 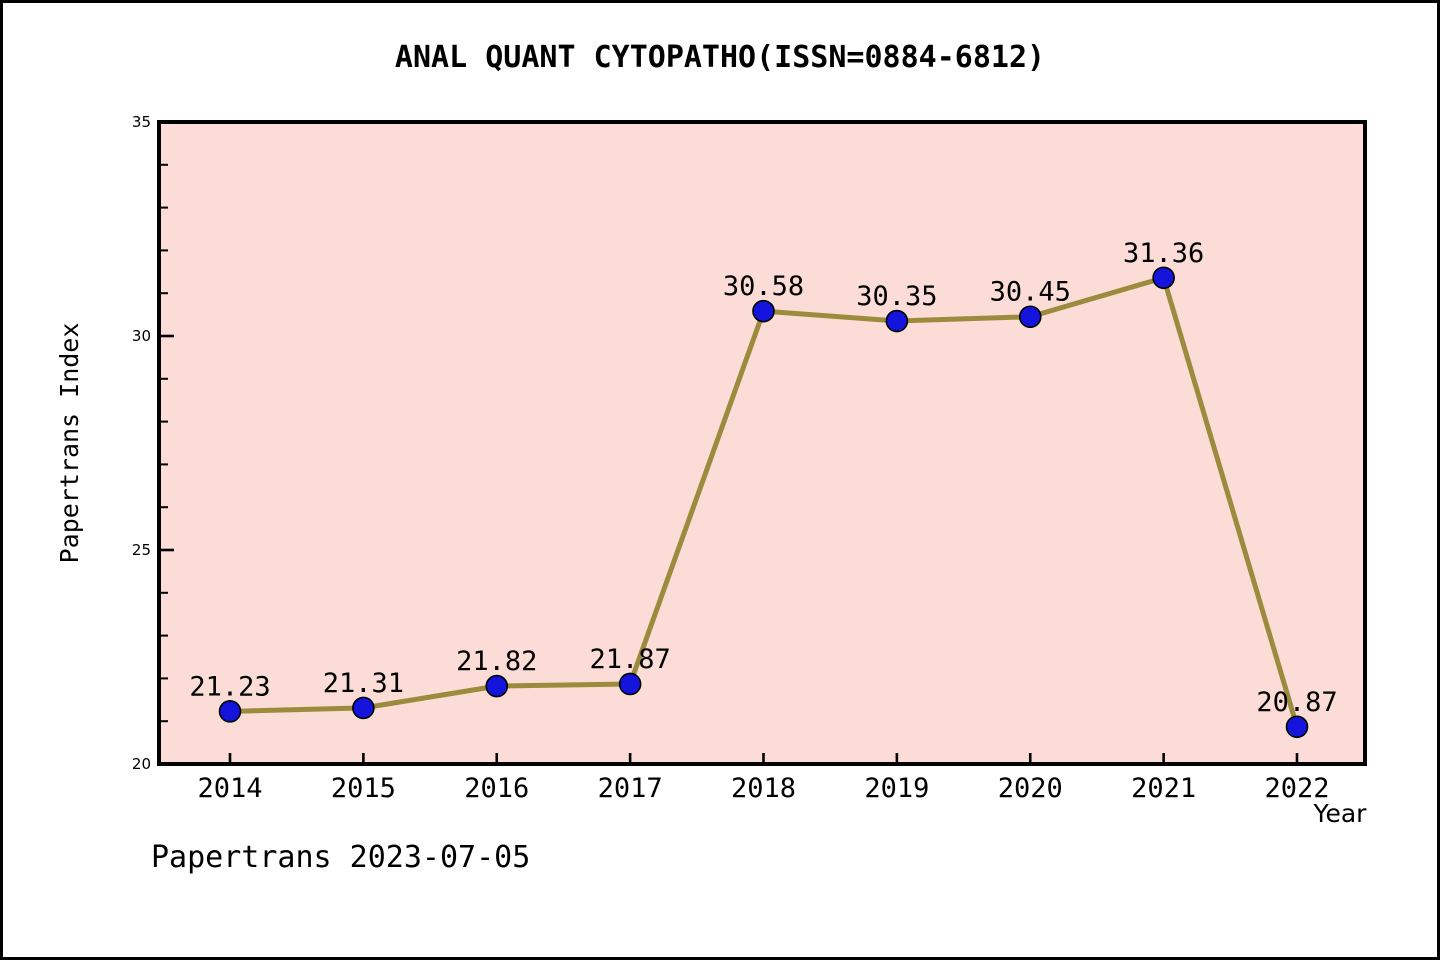 What do you see at coordinates (1340, 813) in the screenshot?
I see `x-axis-label: Year` at bounding box center [1340, 813].